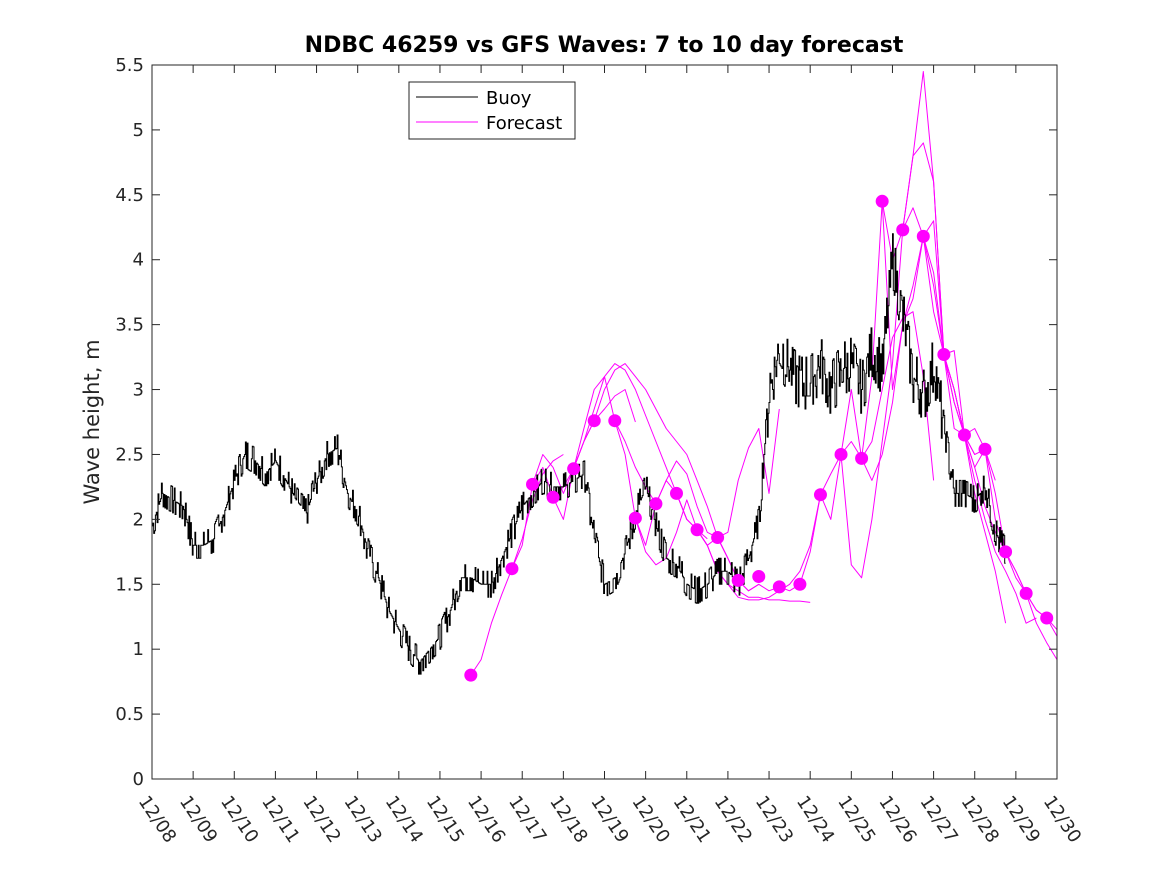 The width and height of the screenshot is (1167, 875). Describe the element at coordinates (138, 390) in the screenshot. I see `y-tick-label: 3` at that location.